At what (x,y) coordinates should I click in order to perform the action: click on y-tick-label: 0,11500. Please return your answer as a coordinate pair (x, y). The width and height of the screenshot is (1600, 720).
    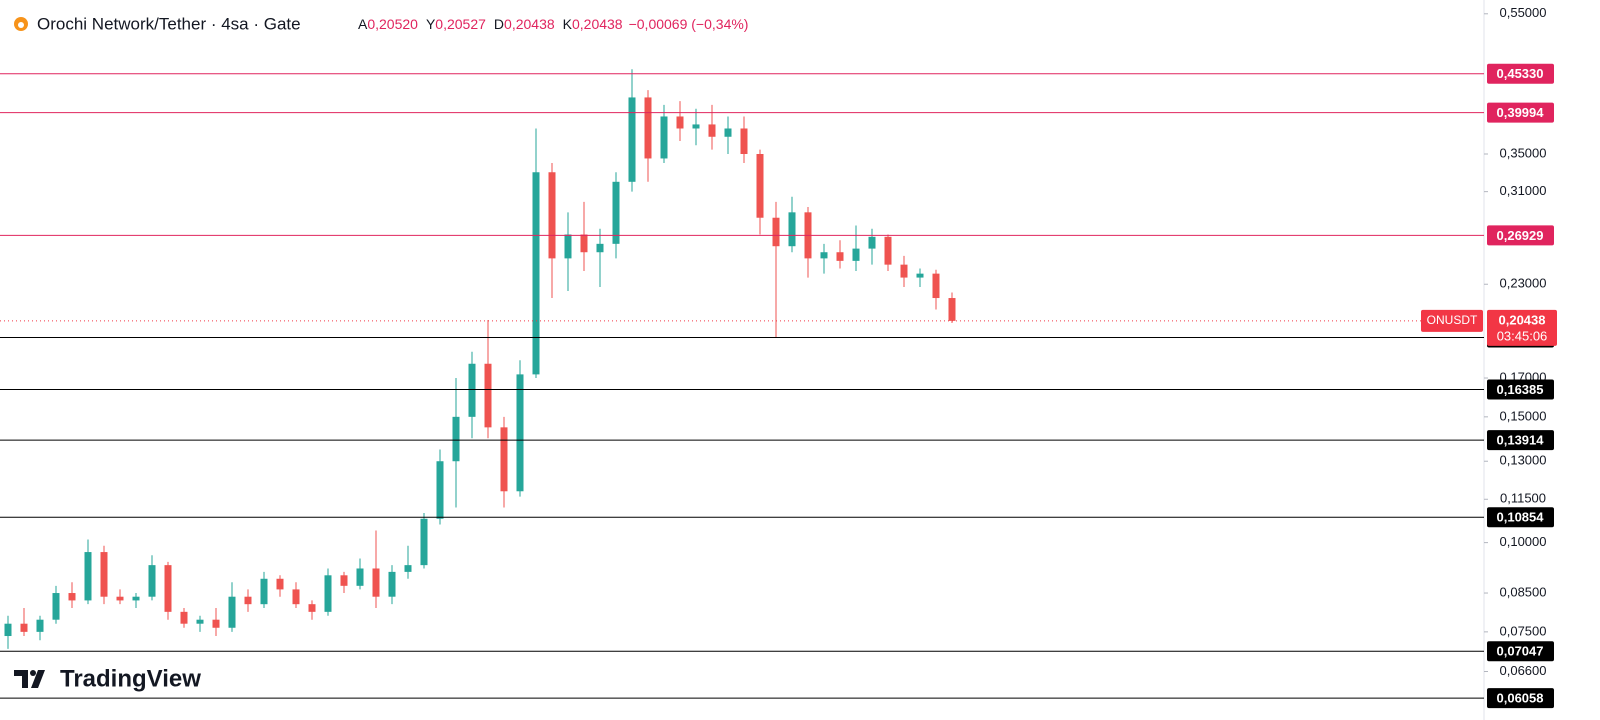
    Looking at the image, I should click on (1523, 498).